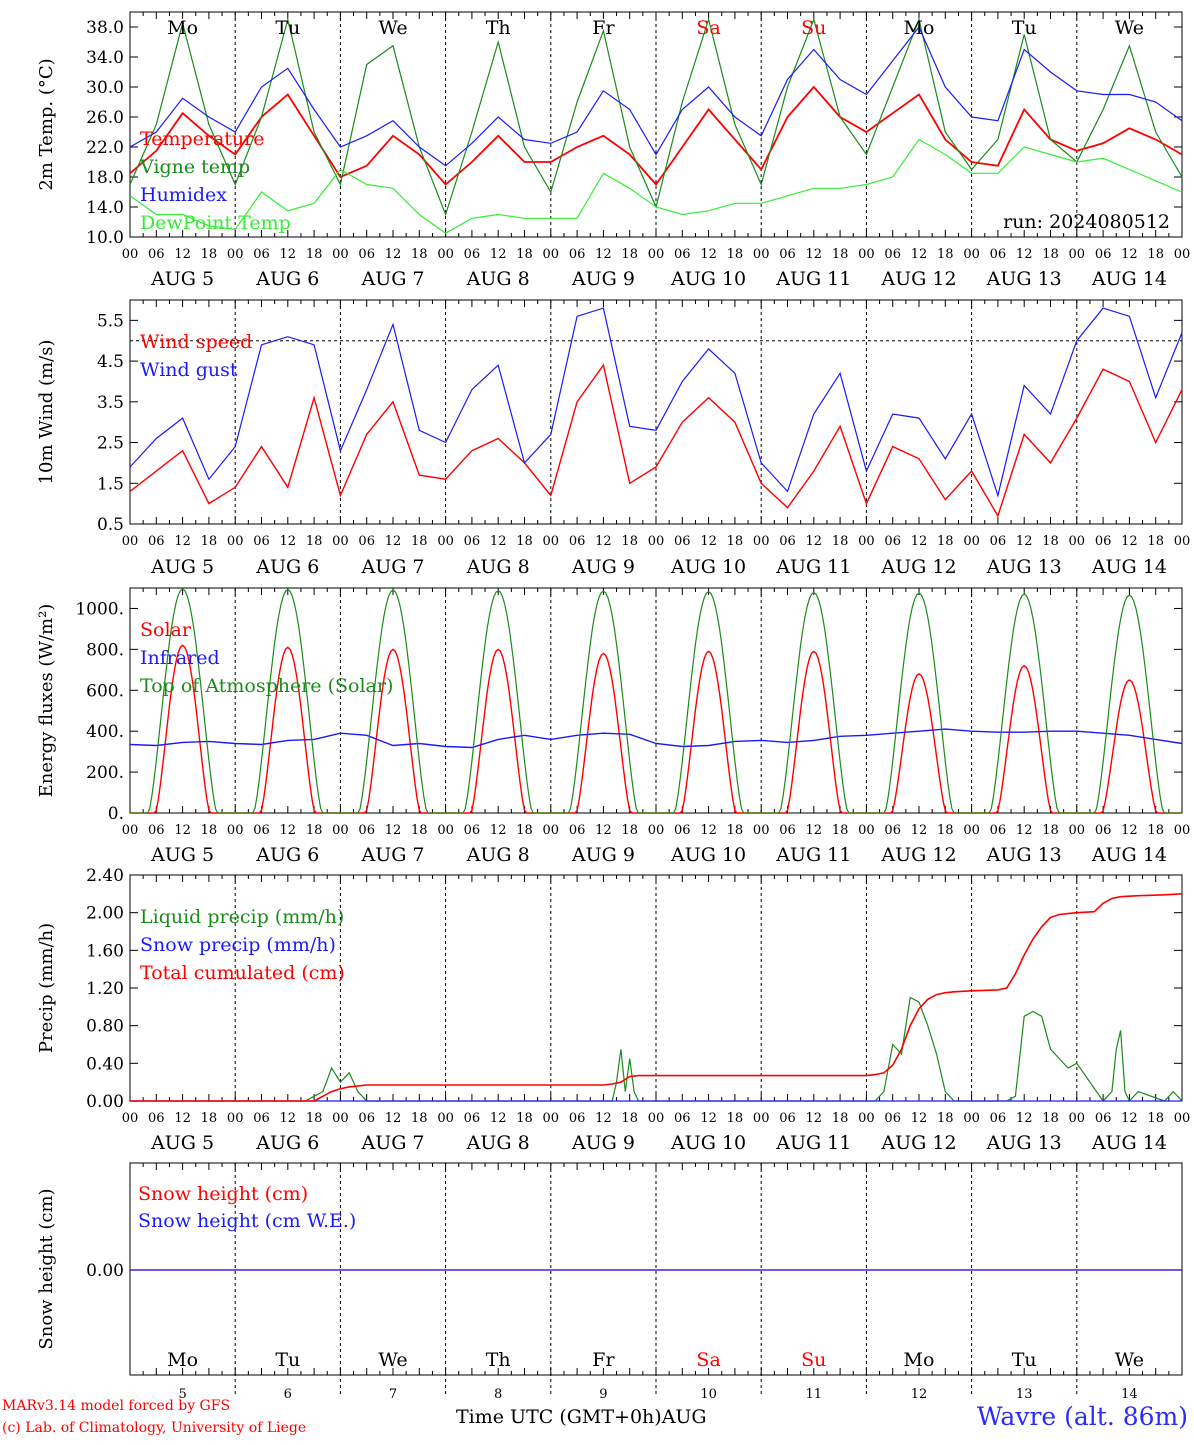  What do you see at coordinates (105, 88) in the screenshot?
I see `y-tick-label: 30.0` at bounding box center [105, 88].